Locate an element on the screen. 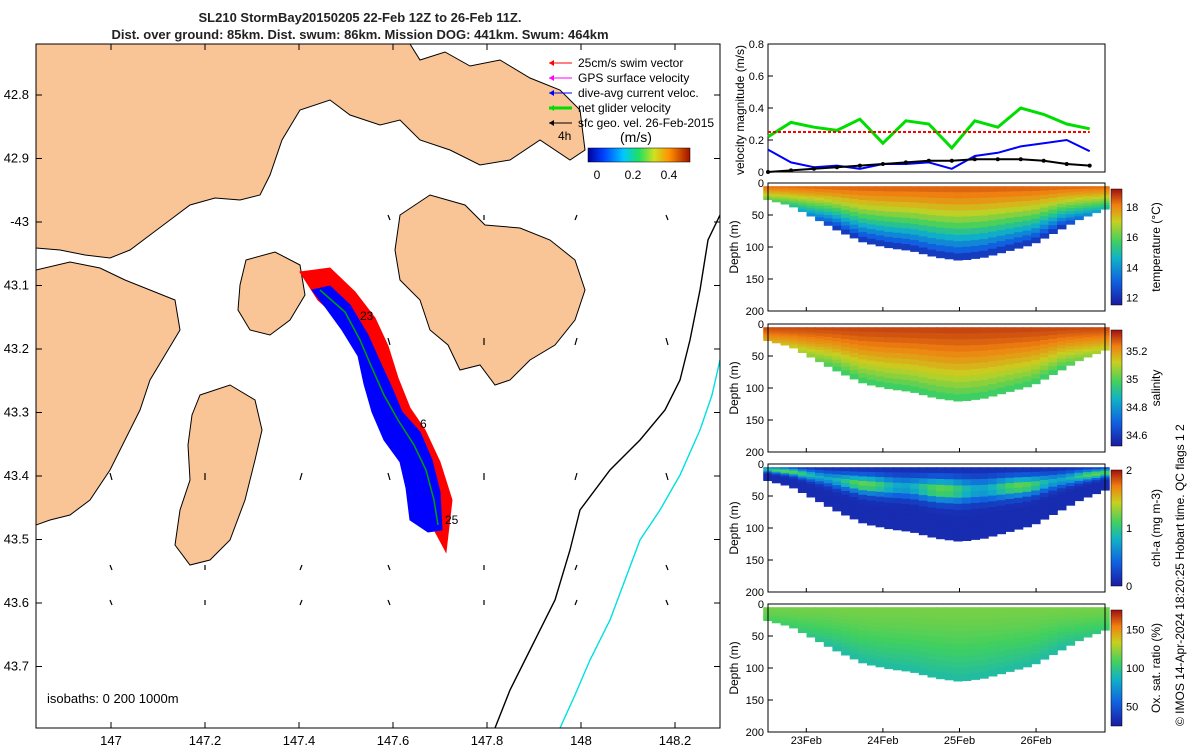 This screenshot has height=750, width=1200. chl-a-colorbar is located at coordinates (1116, 528).